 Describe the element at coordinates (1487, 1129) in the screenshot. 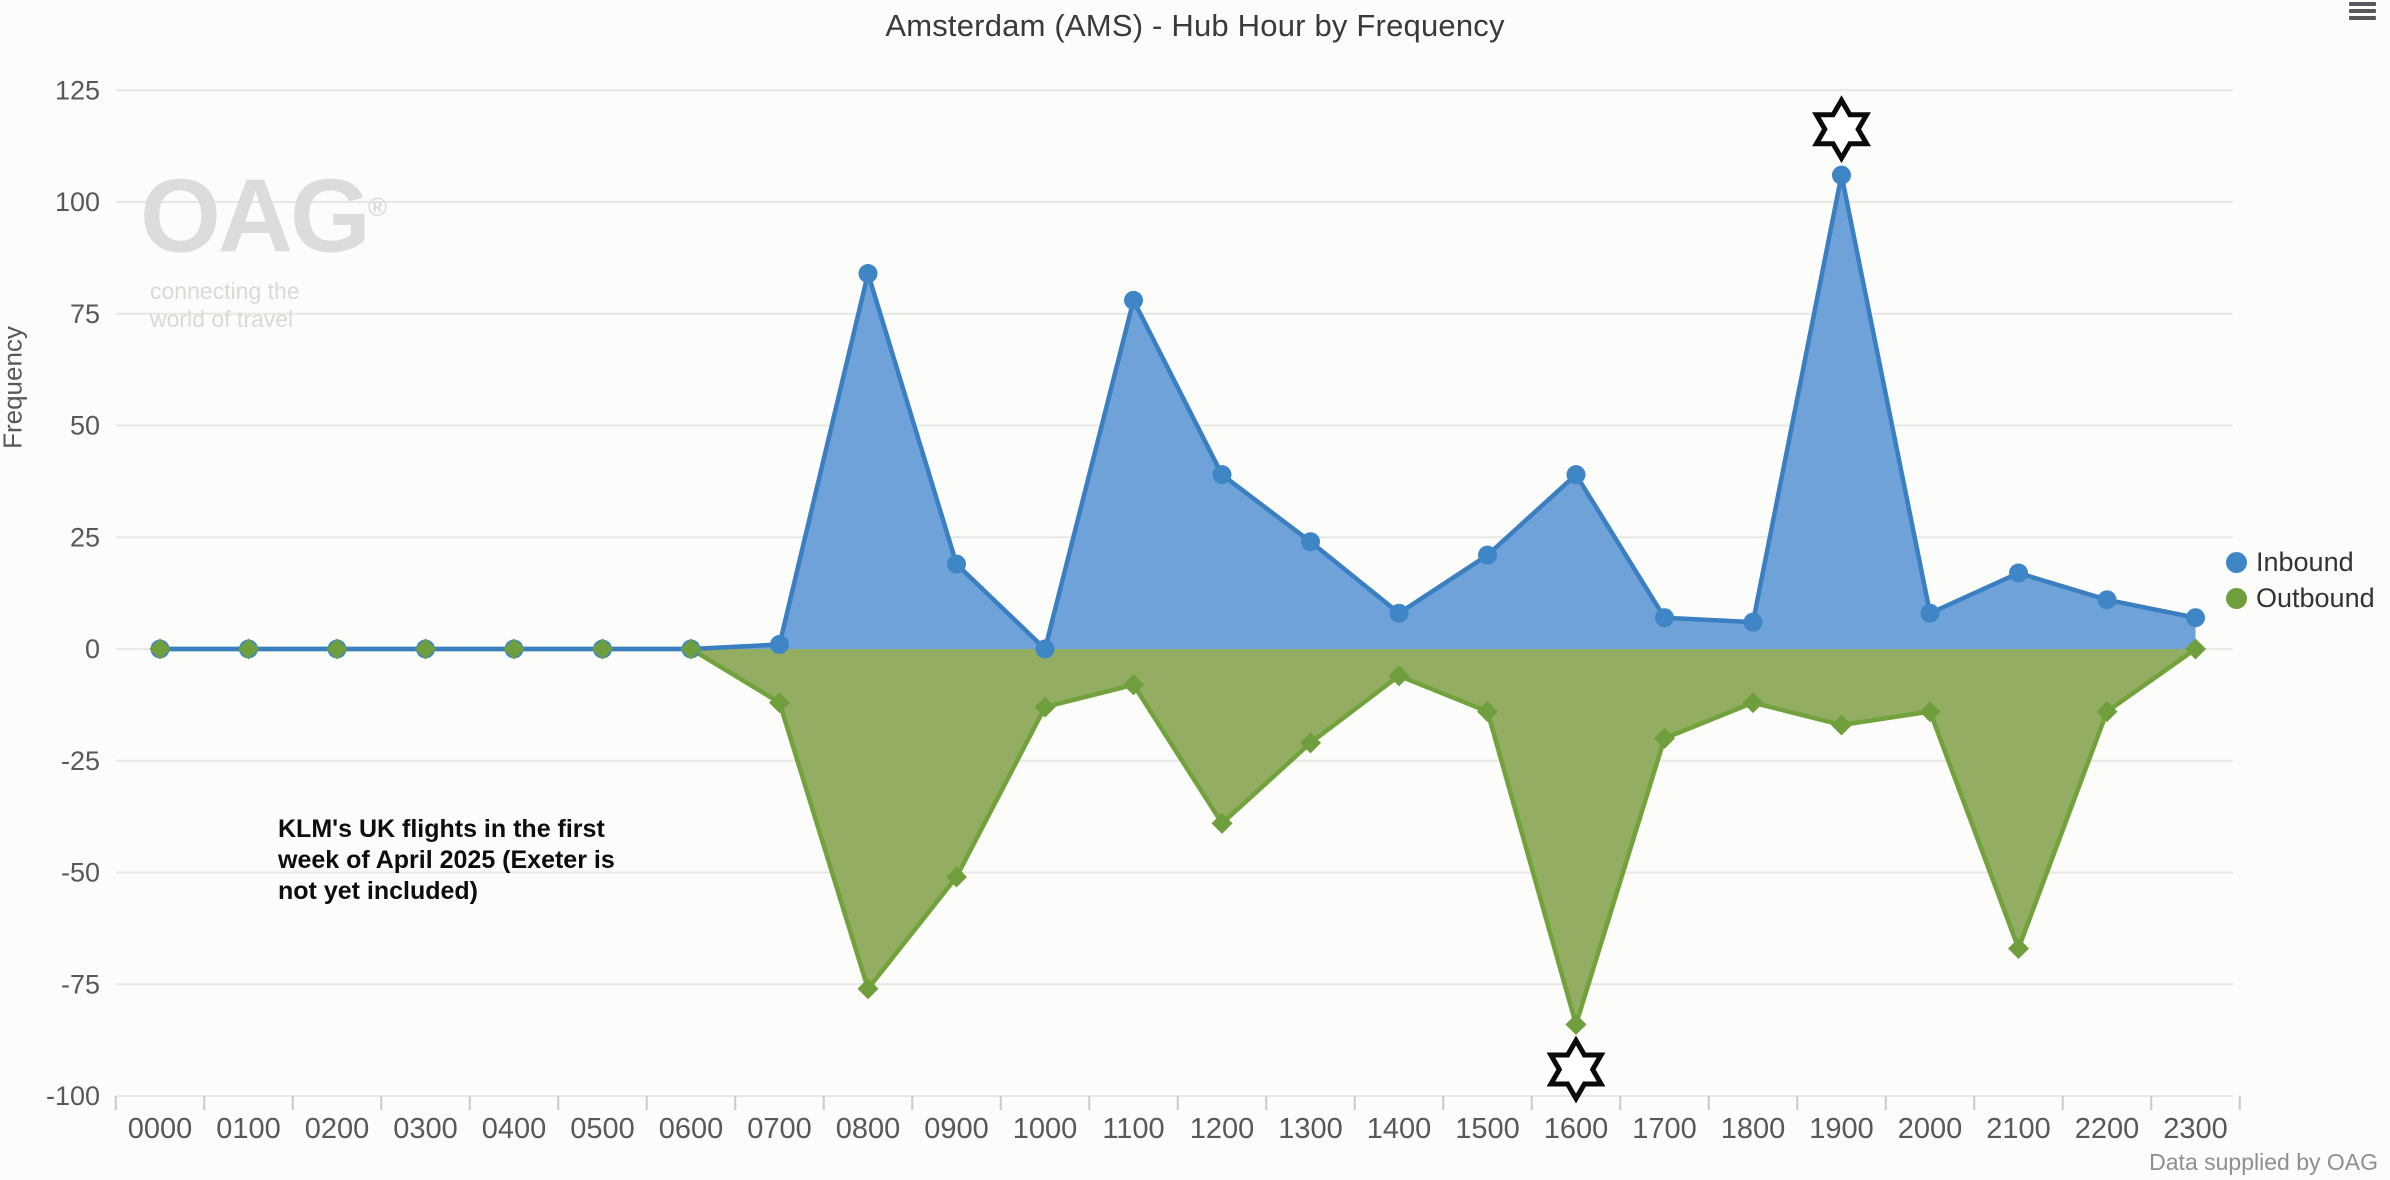

I see `x-axis-label-1500: 1500` at that location.